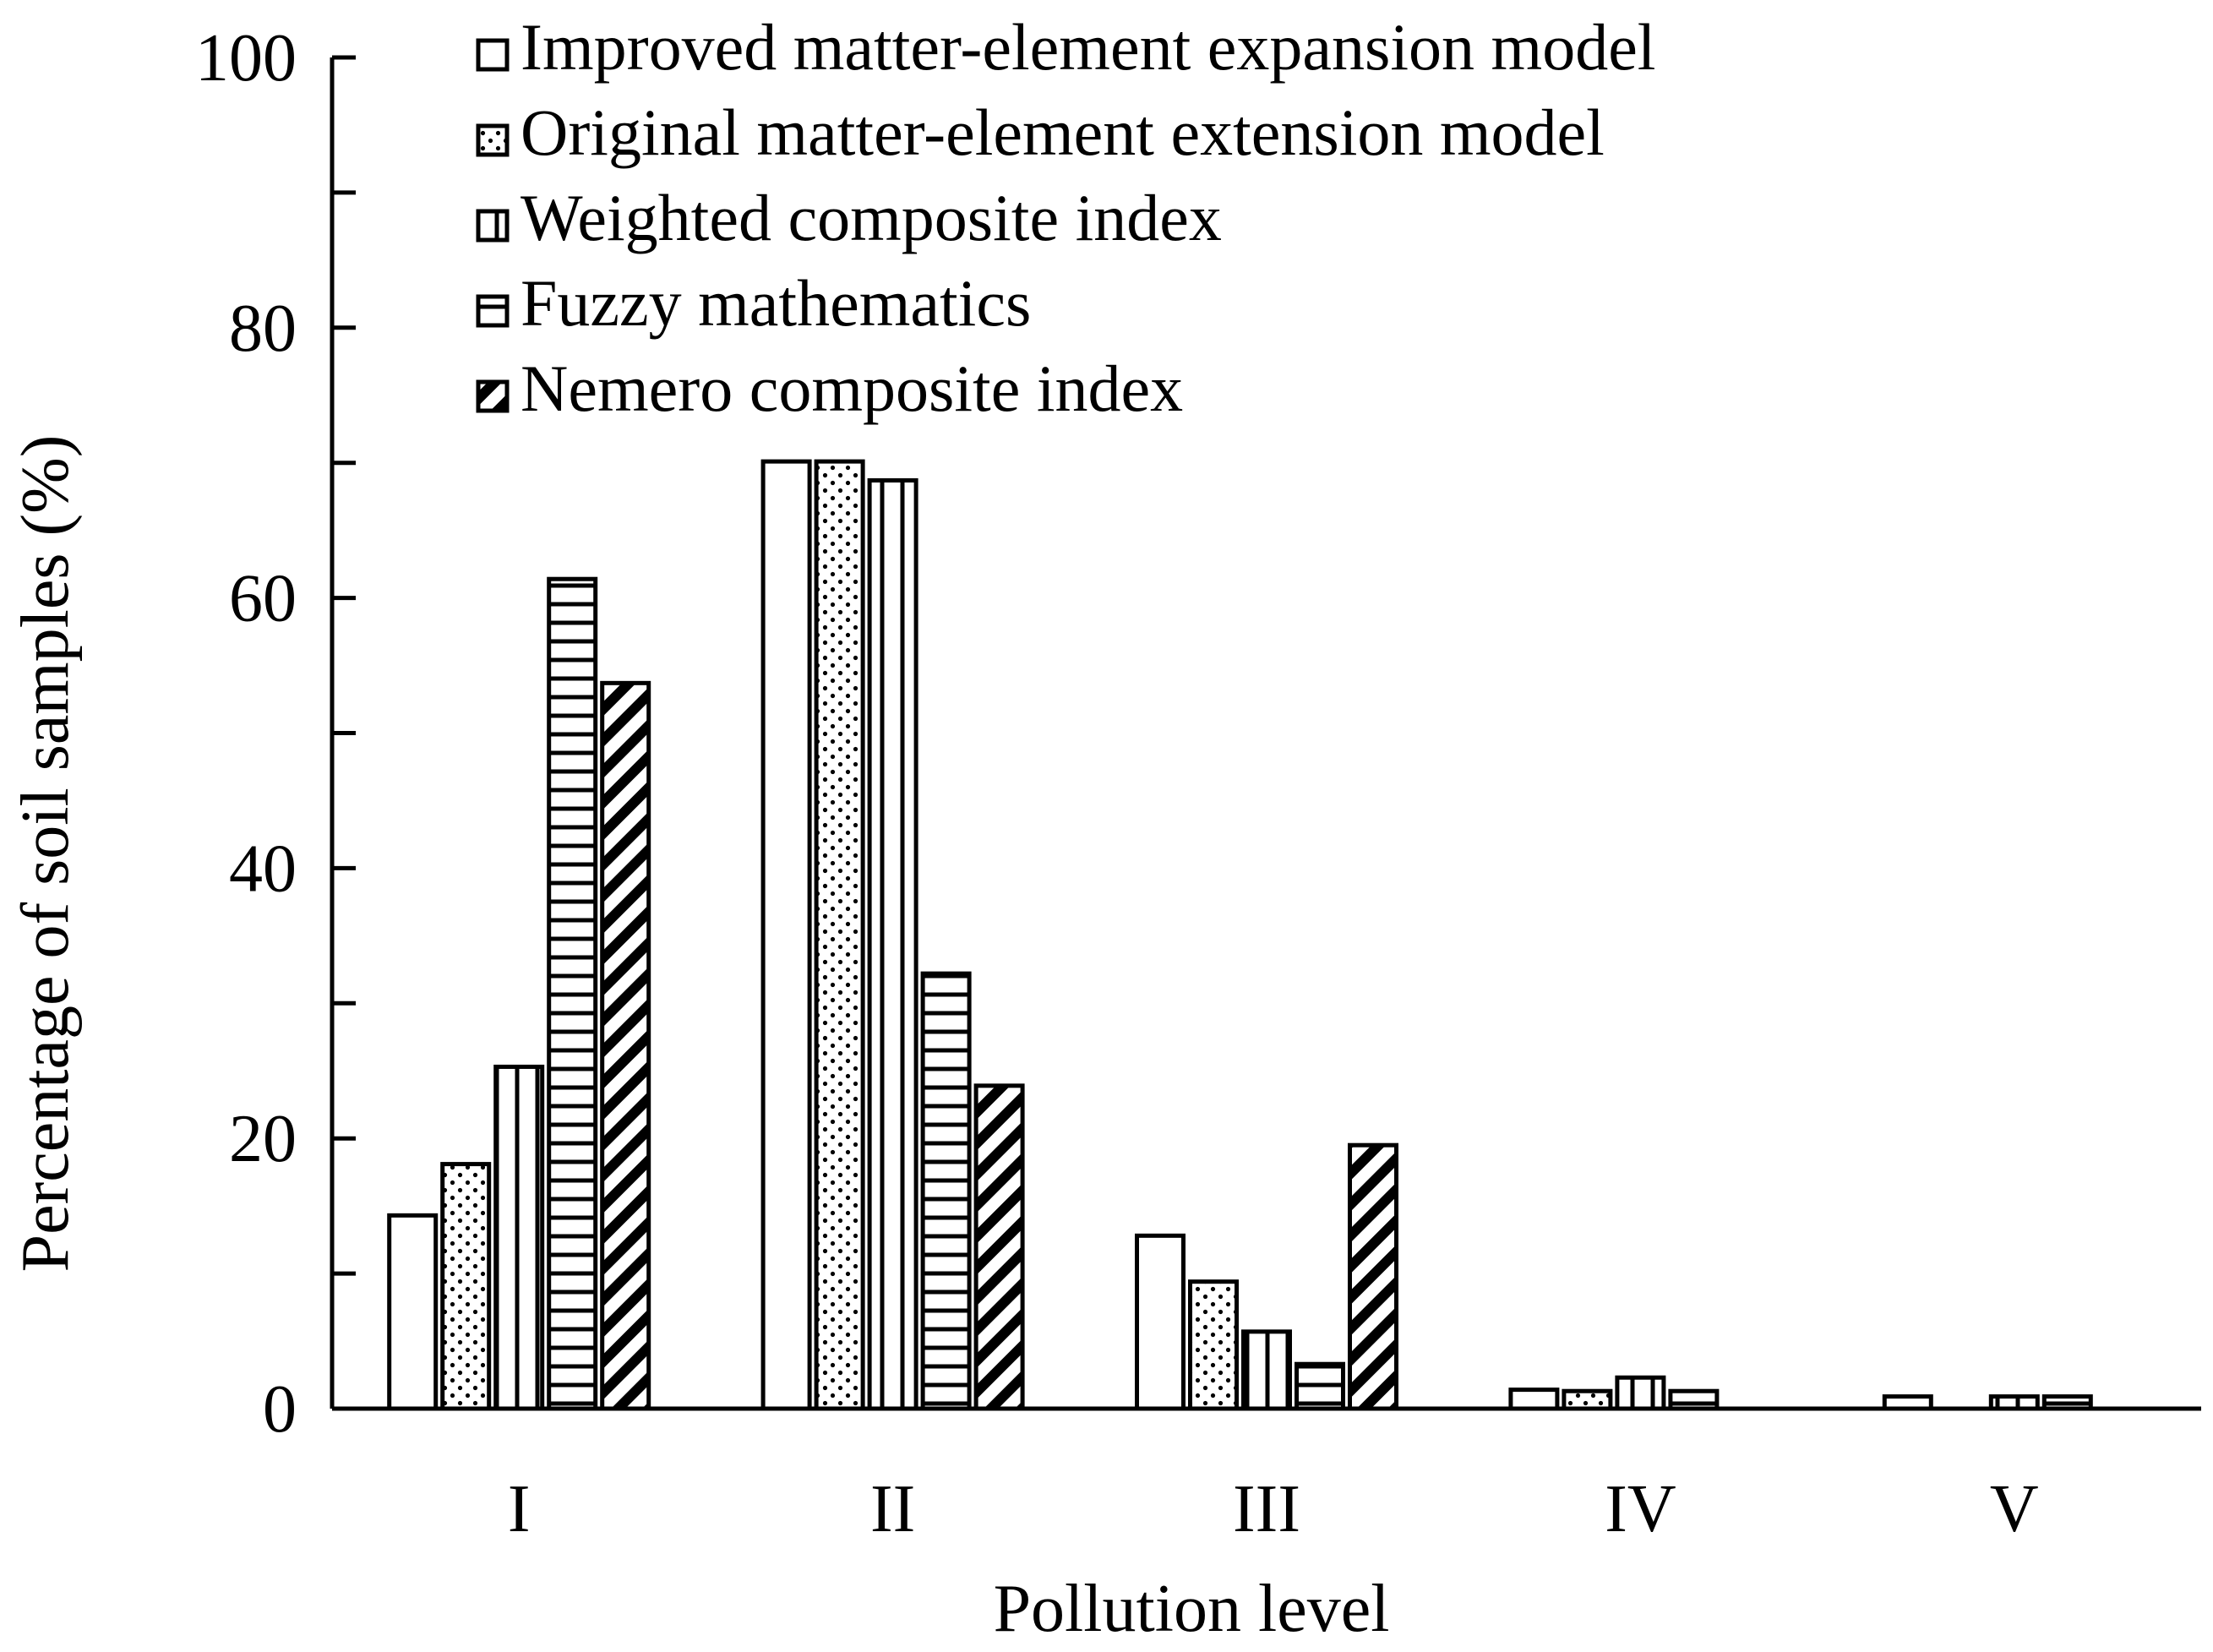  I want to click on x-tick-label: IV, so click(1640, 1509).